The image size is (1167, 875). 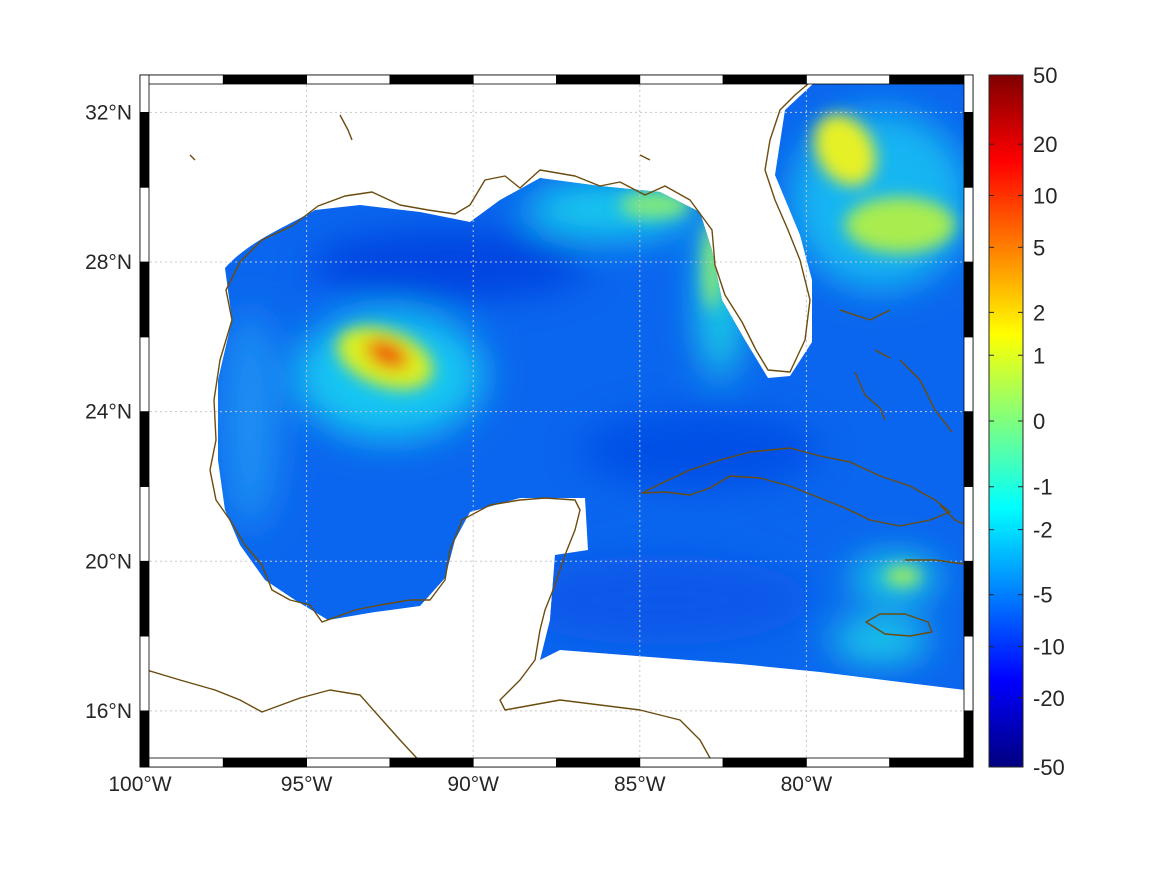 I want to click on mexico-coast, so click(x=462, y=618).